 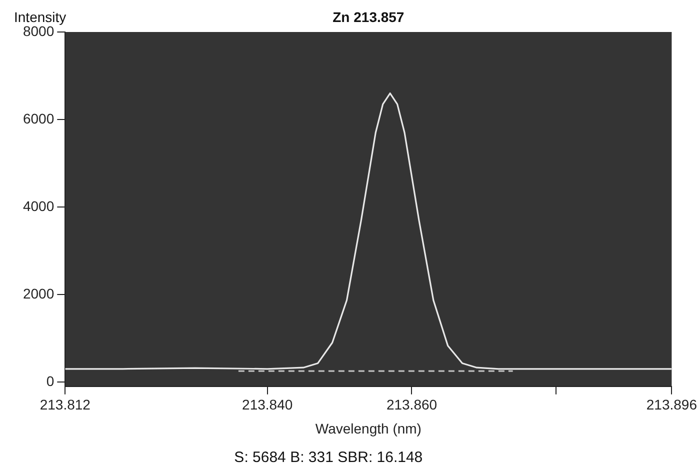 What do you see at coordinates (412, 404) in the screenshot?
I see `x-tick-label: 213.860` at bounding box center [412, 404].